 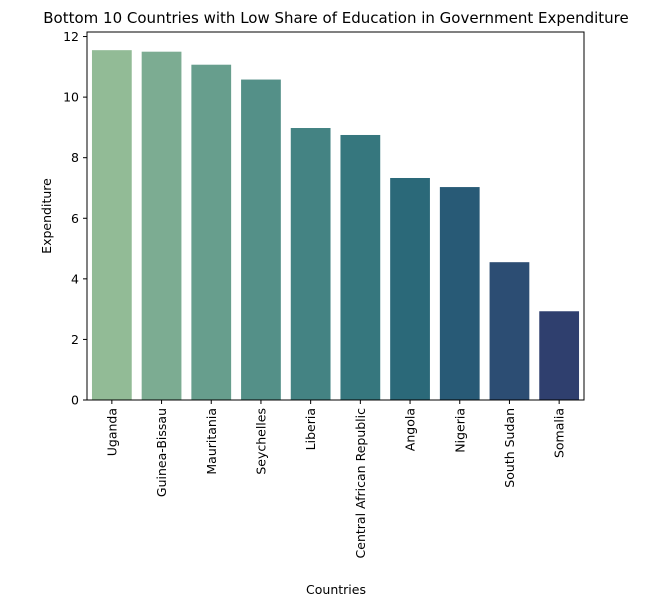 I want to click on bar-seychelles, so click(x=261, y=240).